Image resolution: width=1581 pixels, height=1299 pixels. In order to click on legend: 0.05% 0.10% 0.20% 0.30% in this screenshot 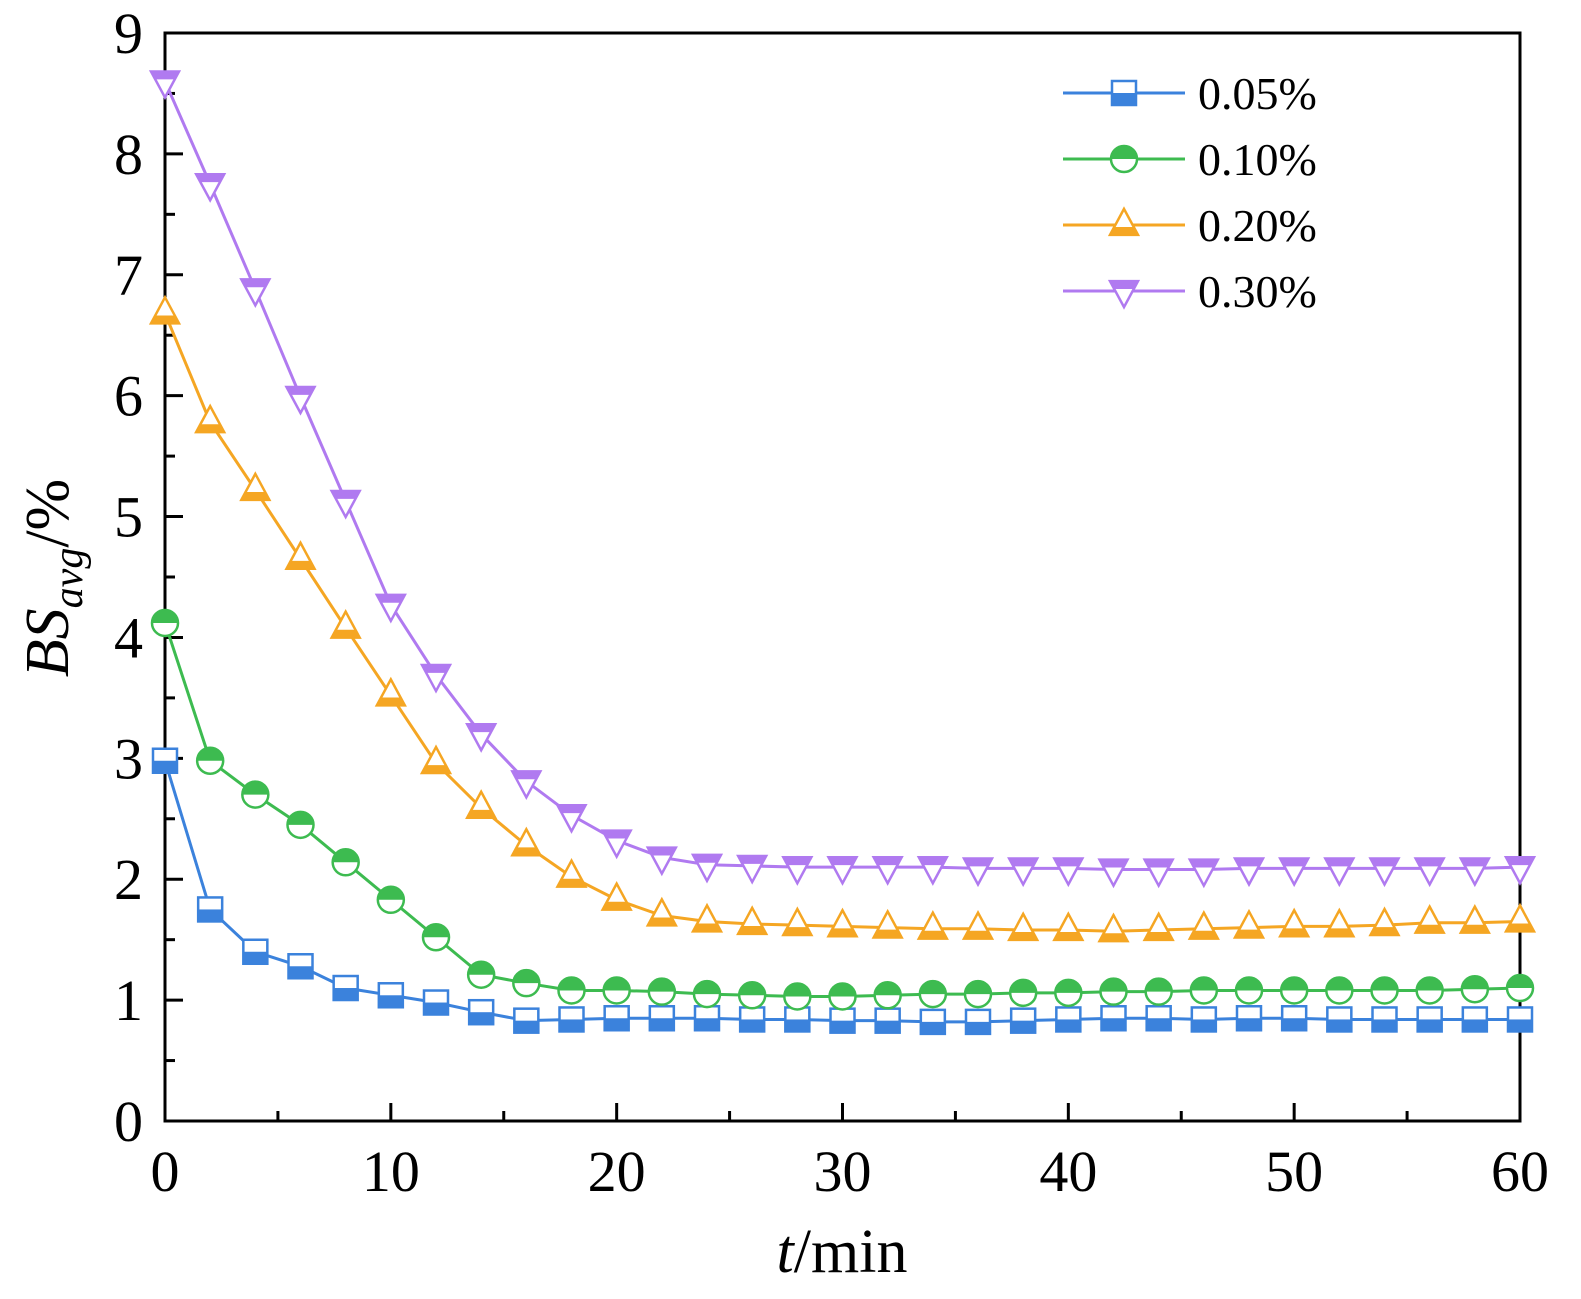, I will do `click(1190, 192)`.